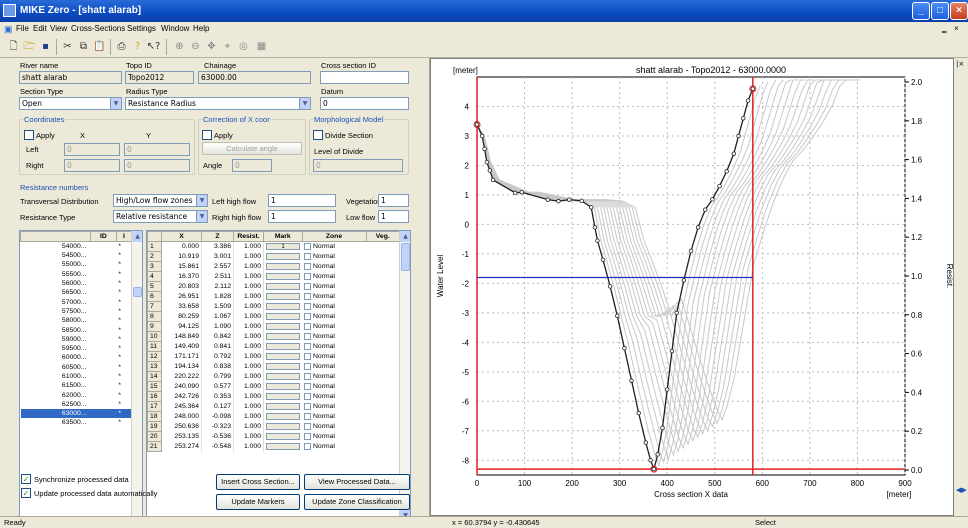 This screenshot has width=968, height=528. I want to click on table-row: 8 80.259 1.067 1.000 Normal, so click(273, 316).